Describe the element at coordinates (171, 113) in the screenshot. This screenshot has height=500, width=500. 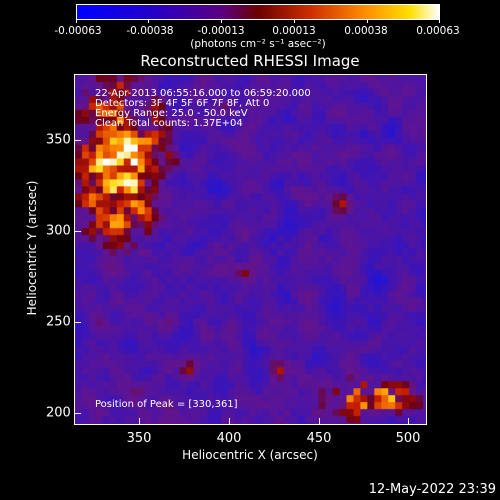
I see `info-energy-range: Energy Range: 25.0 - 50.0 keV` at that location.